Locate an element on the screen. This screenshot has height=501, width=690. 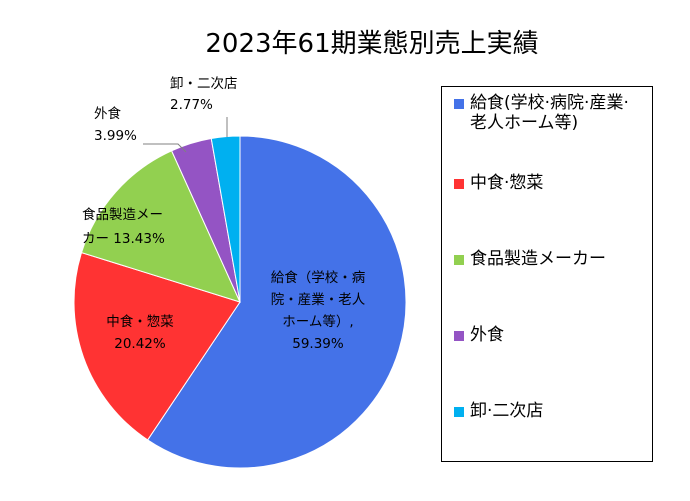
legend-label: 給食(学校·病院·産業·老人ホーム等) is located at coordinates (549, 113).